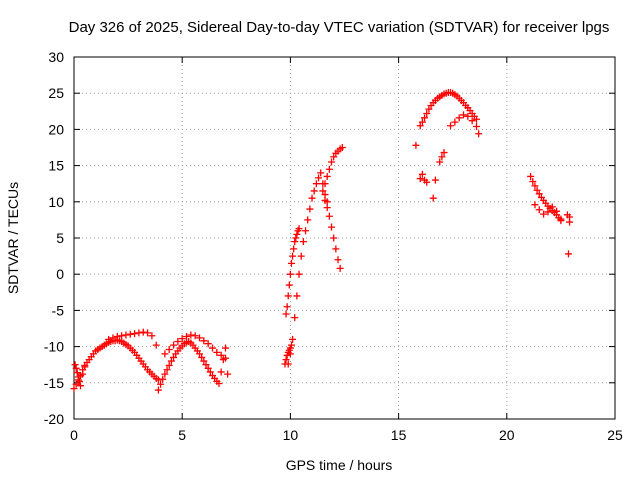  I want to click on y-tick-label: 20, so click(56, 129).